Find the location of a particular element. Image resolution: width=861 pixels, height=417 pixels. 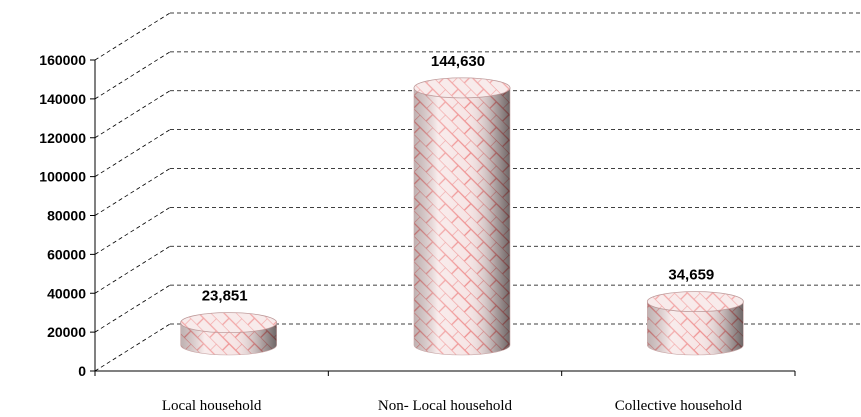

data-label: 144,630 is located at coordinates (458, 61).